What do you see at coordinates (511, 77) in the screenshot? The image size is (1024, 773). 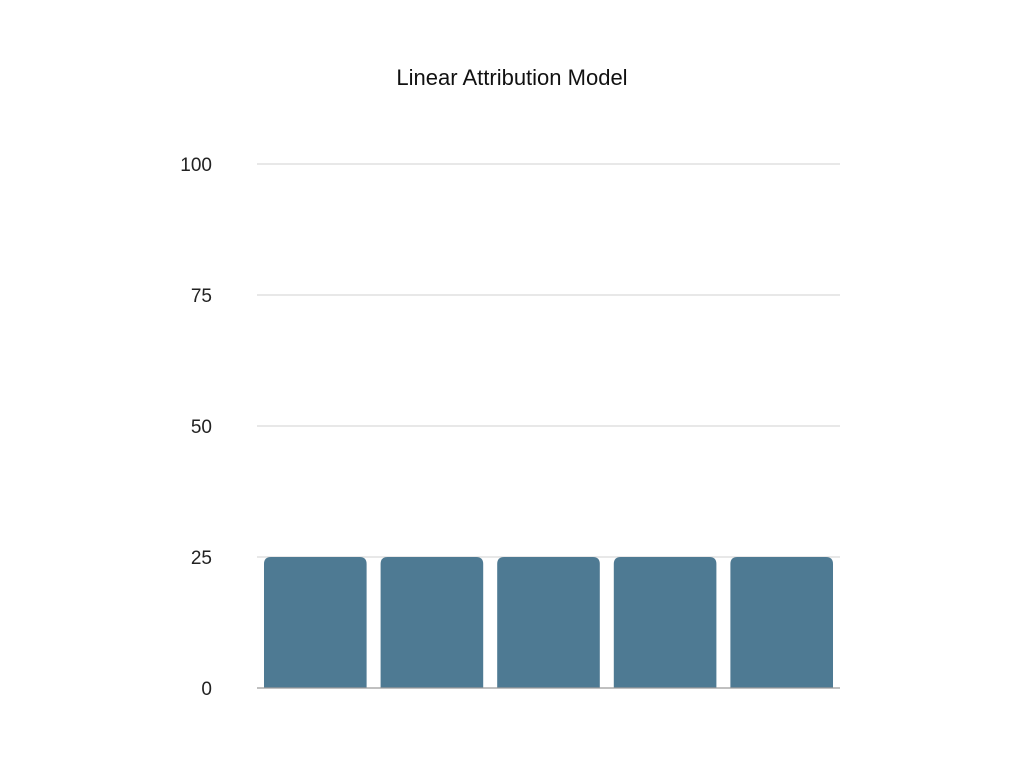 I see `chart-title: Linear Attribution Model` at bounding box center [511, 77].